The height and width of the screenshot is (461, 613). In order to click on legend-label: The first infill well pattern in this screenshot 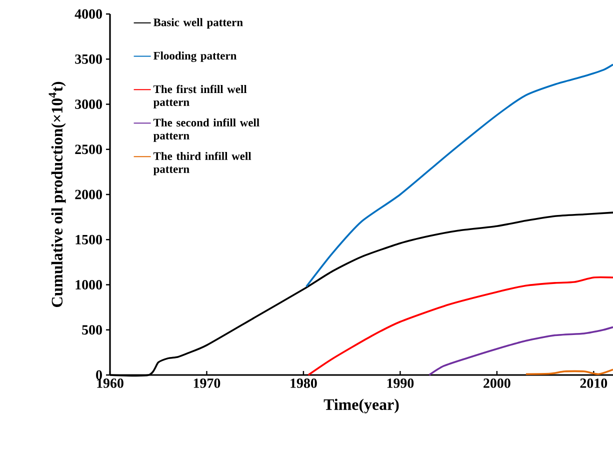, I will do `click(200, 96)`.